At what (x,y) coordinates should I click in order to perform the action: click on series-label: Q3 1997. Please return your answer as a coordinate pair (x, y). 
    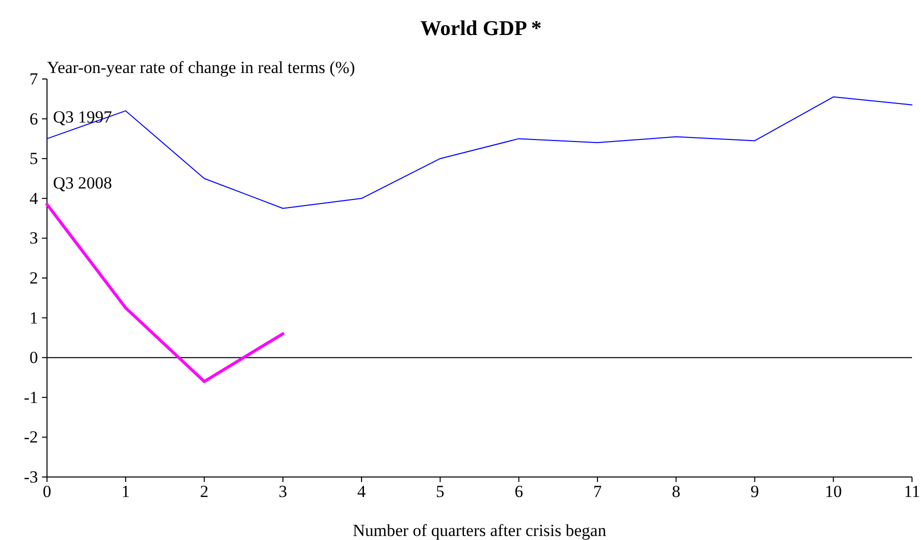
    Looking at the image, I should click on (83, 117).